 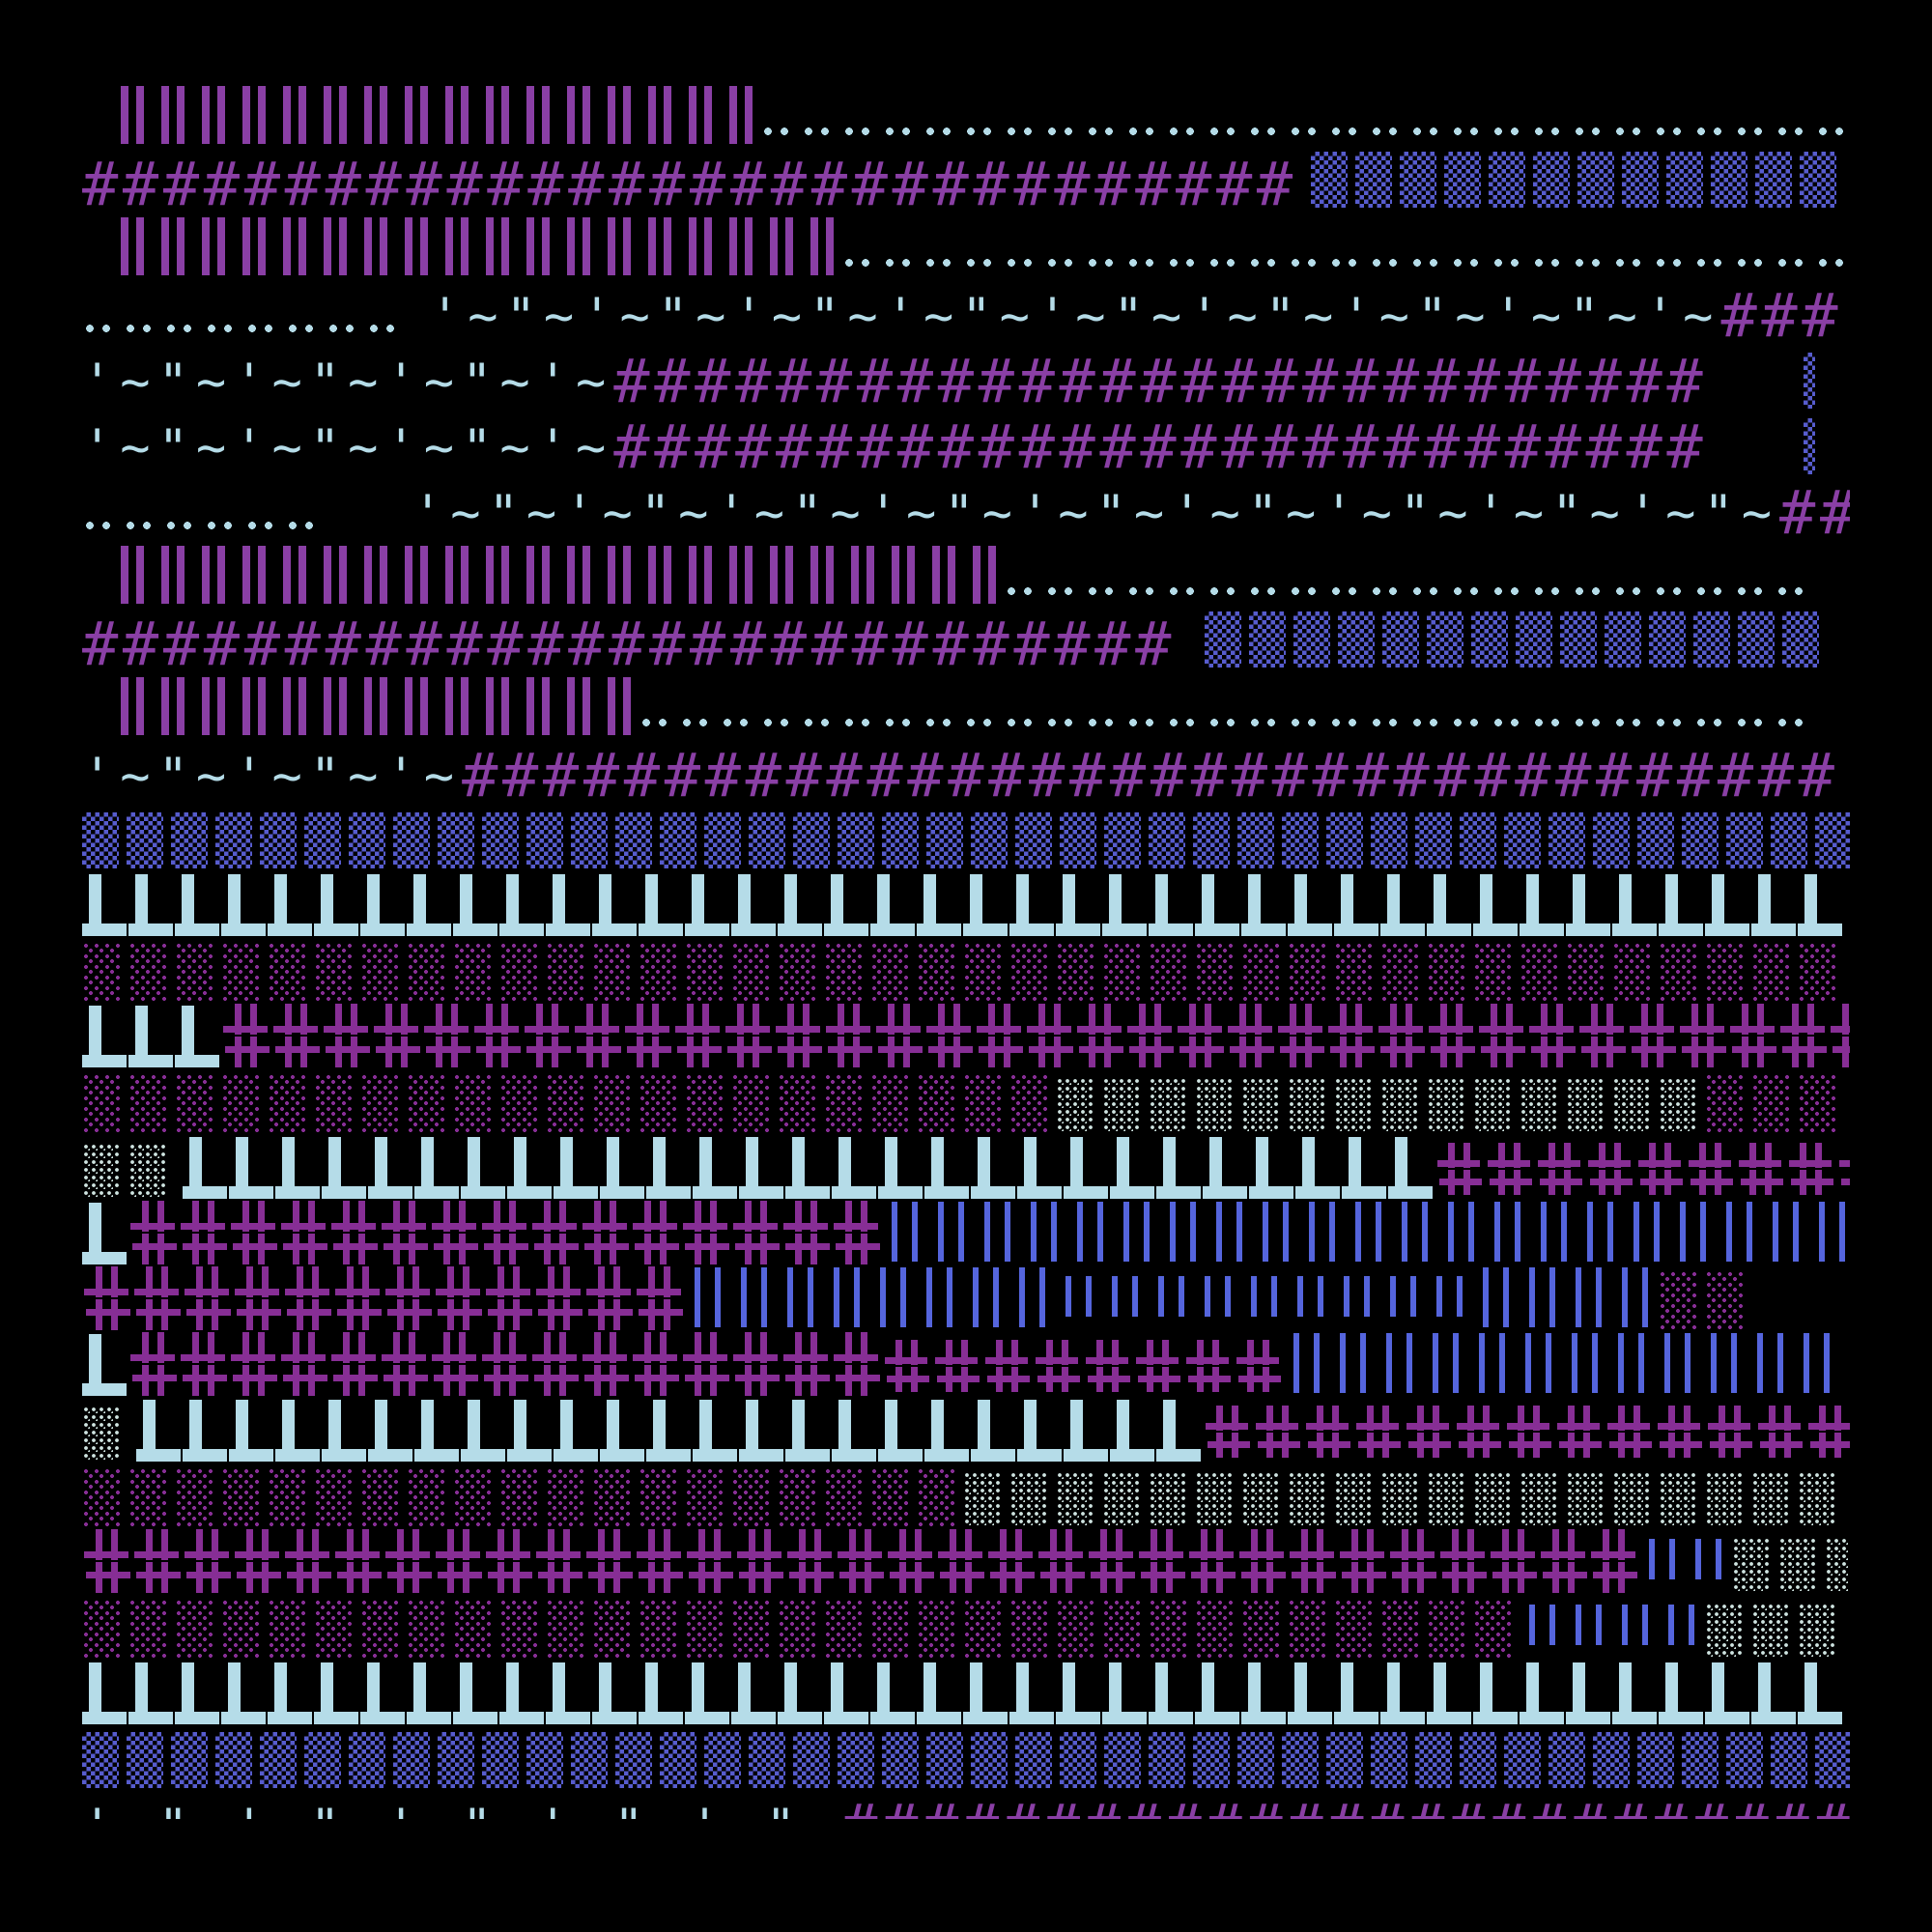 What do you see at coordinates (1567, 1364) in the screenshot?
I see `glyph-run-vbar` at bounding box center [1567, 1364].